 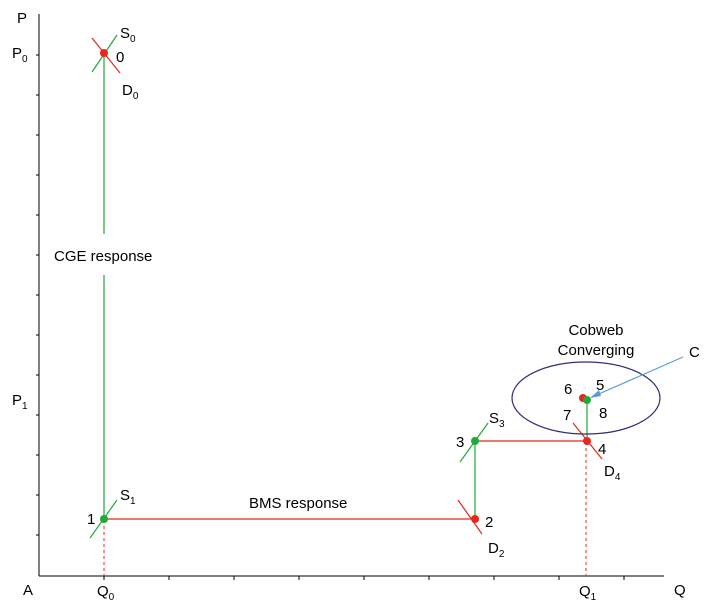 What do you see at coordinates (22, 18) in the screenshot?
I see `y-axis-label: P` at bounding box center [22, 18].